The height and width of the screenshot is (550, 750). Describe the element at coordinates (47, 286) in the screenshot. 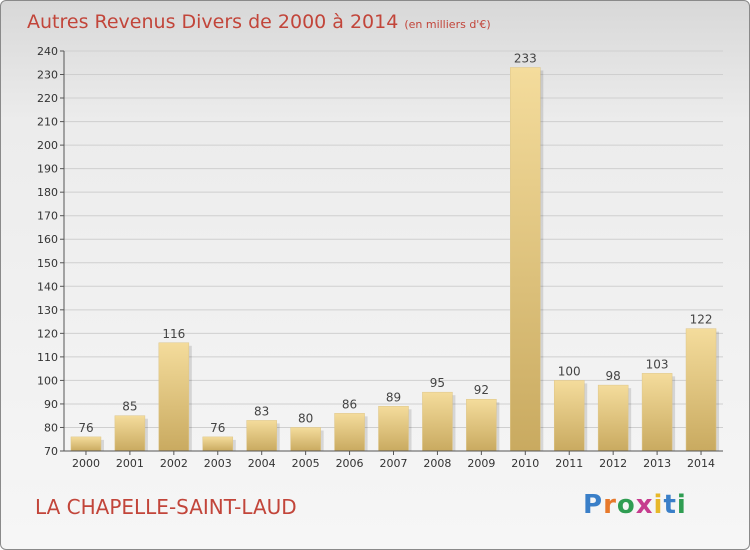

I see `y-tick-label: 140` at that location.